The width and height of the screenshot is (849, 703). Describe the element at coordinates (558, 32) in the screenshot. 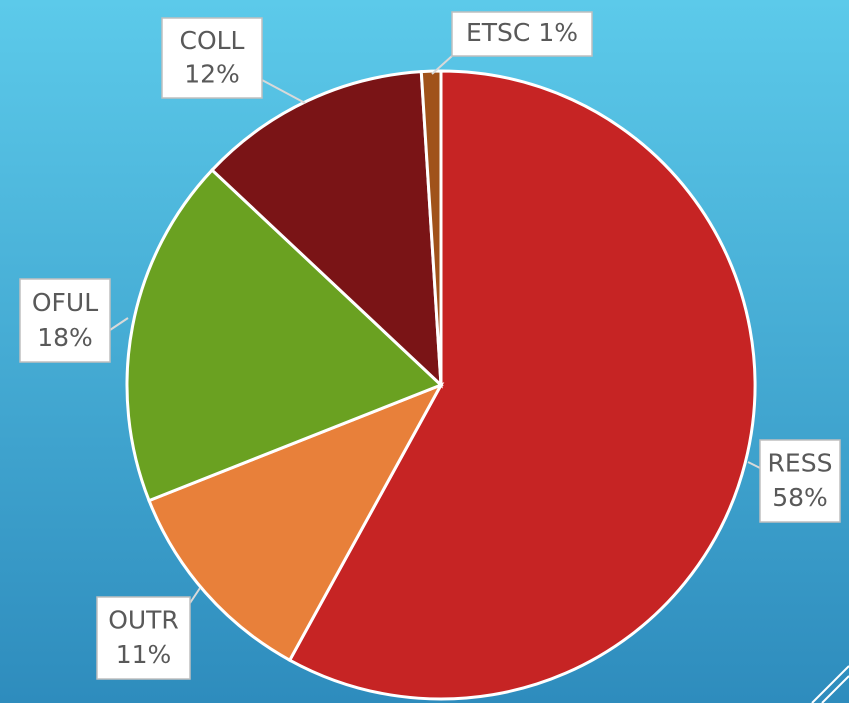

I see `value-label: 1%` at that location.